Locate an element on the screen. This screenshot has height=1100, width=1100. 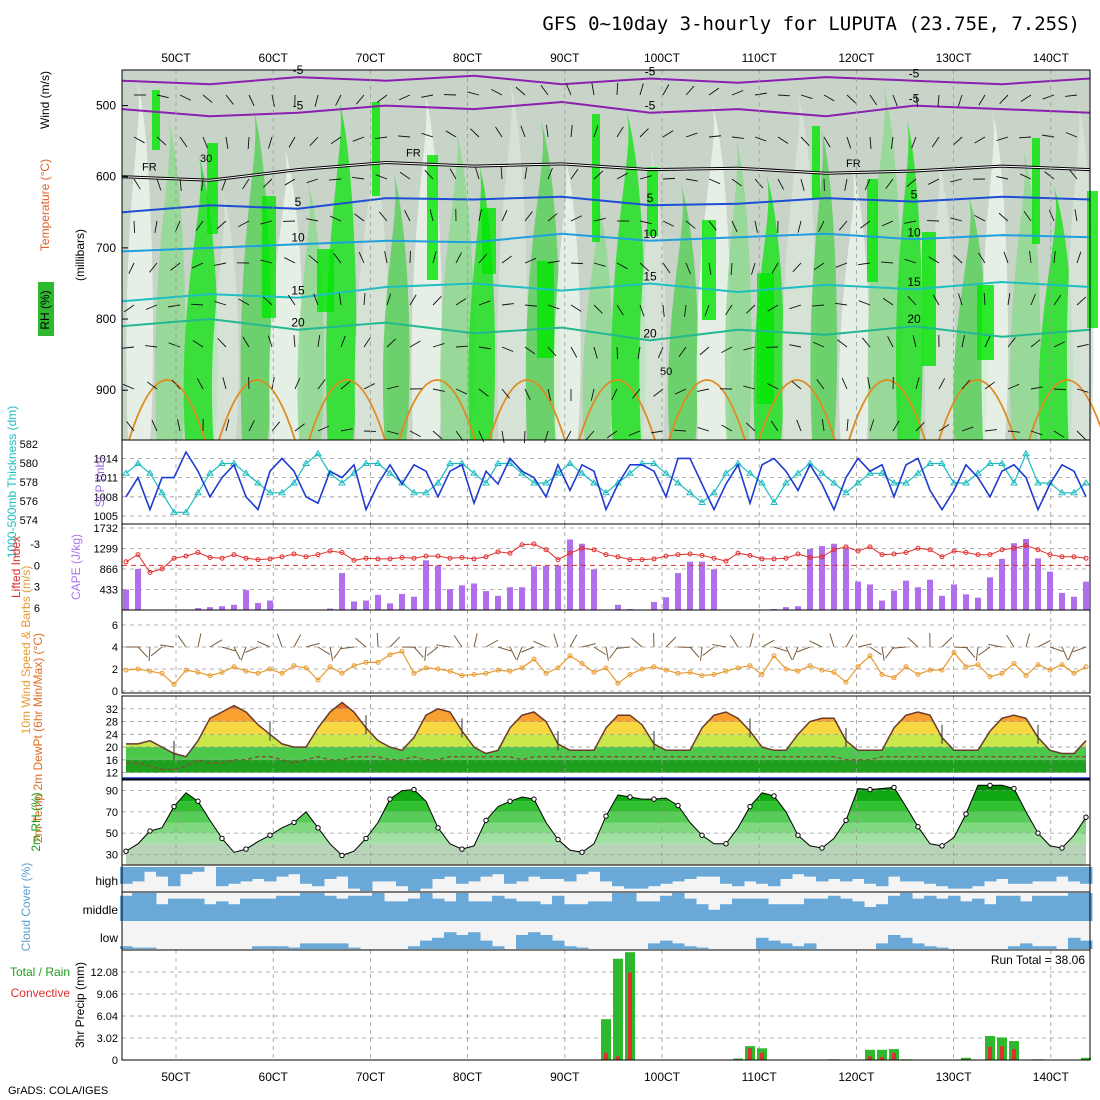
temp-tick-label: 28 is located at coordinates (112, 723).